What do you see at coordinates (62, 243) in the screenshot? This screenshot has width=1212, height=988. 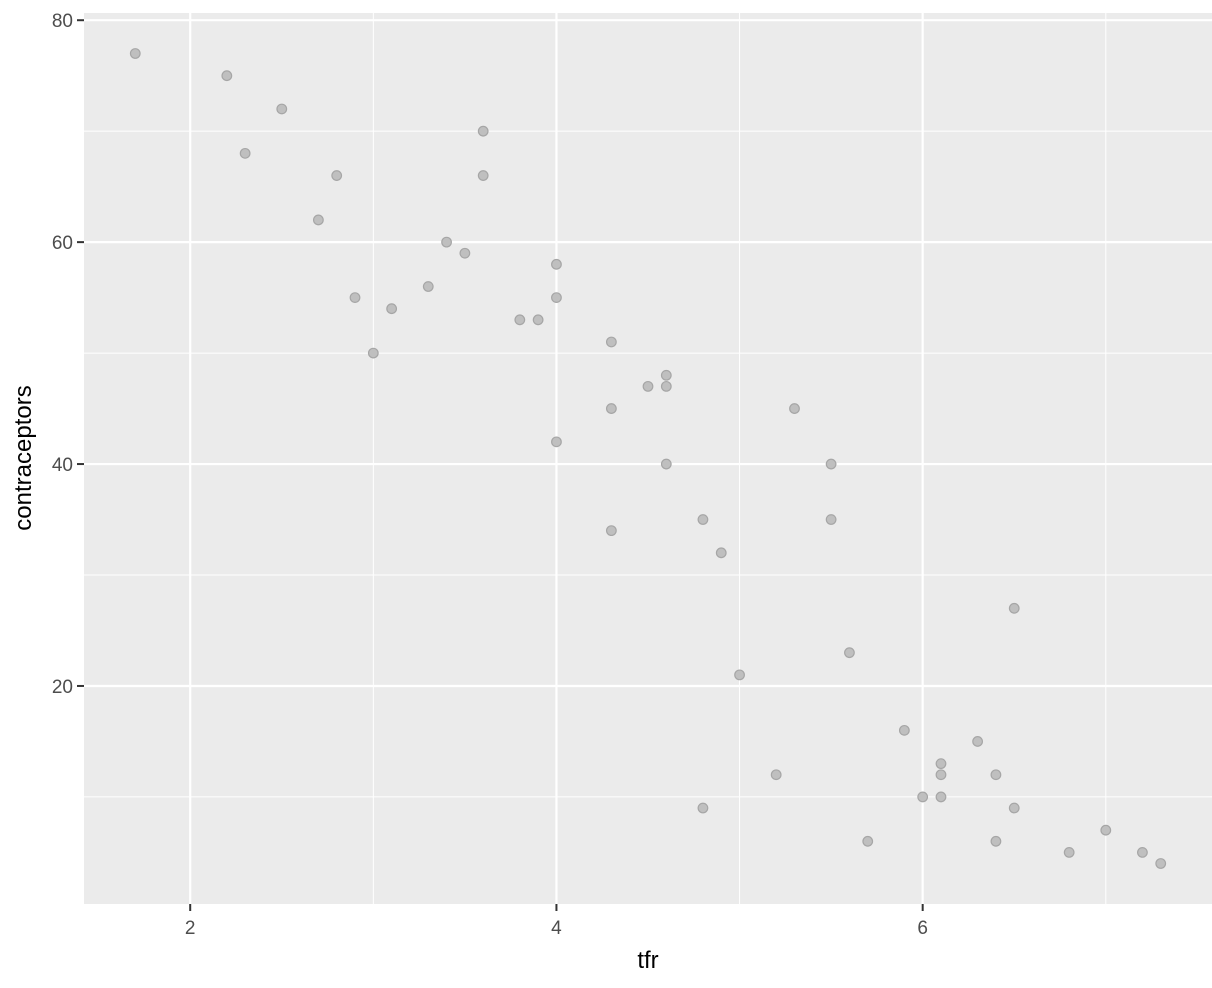 I see `y-tick-label: 60` at bounding box center [62, 243].